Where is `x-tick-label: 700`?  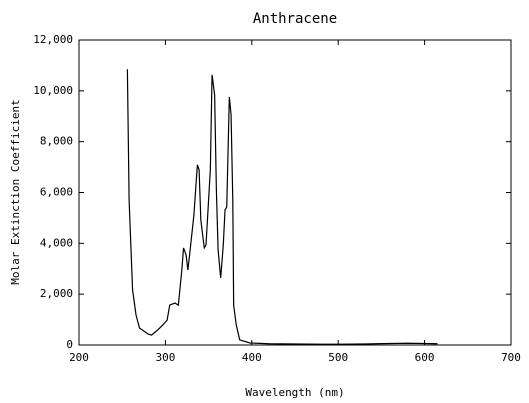 x-tick-label: 700 is located at coordinates (511, 357).